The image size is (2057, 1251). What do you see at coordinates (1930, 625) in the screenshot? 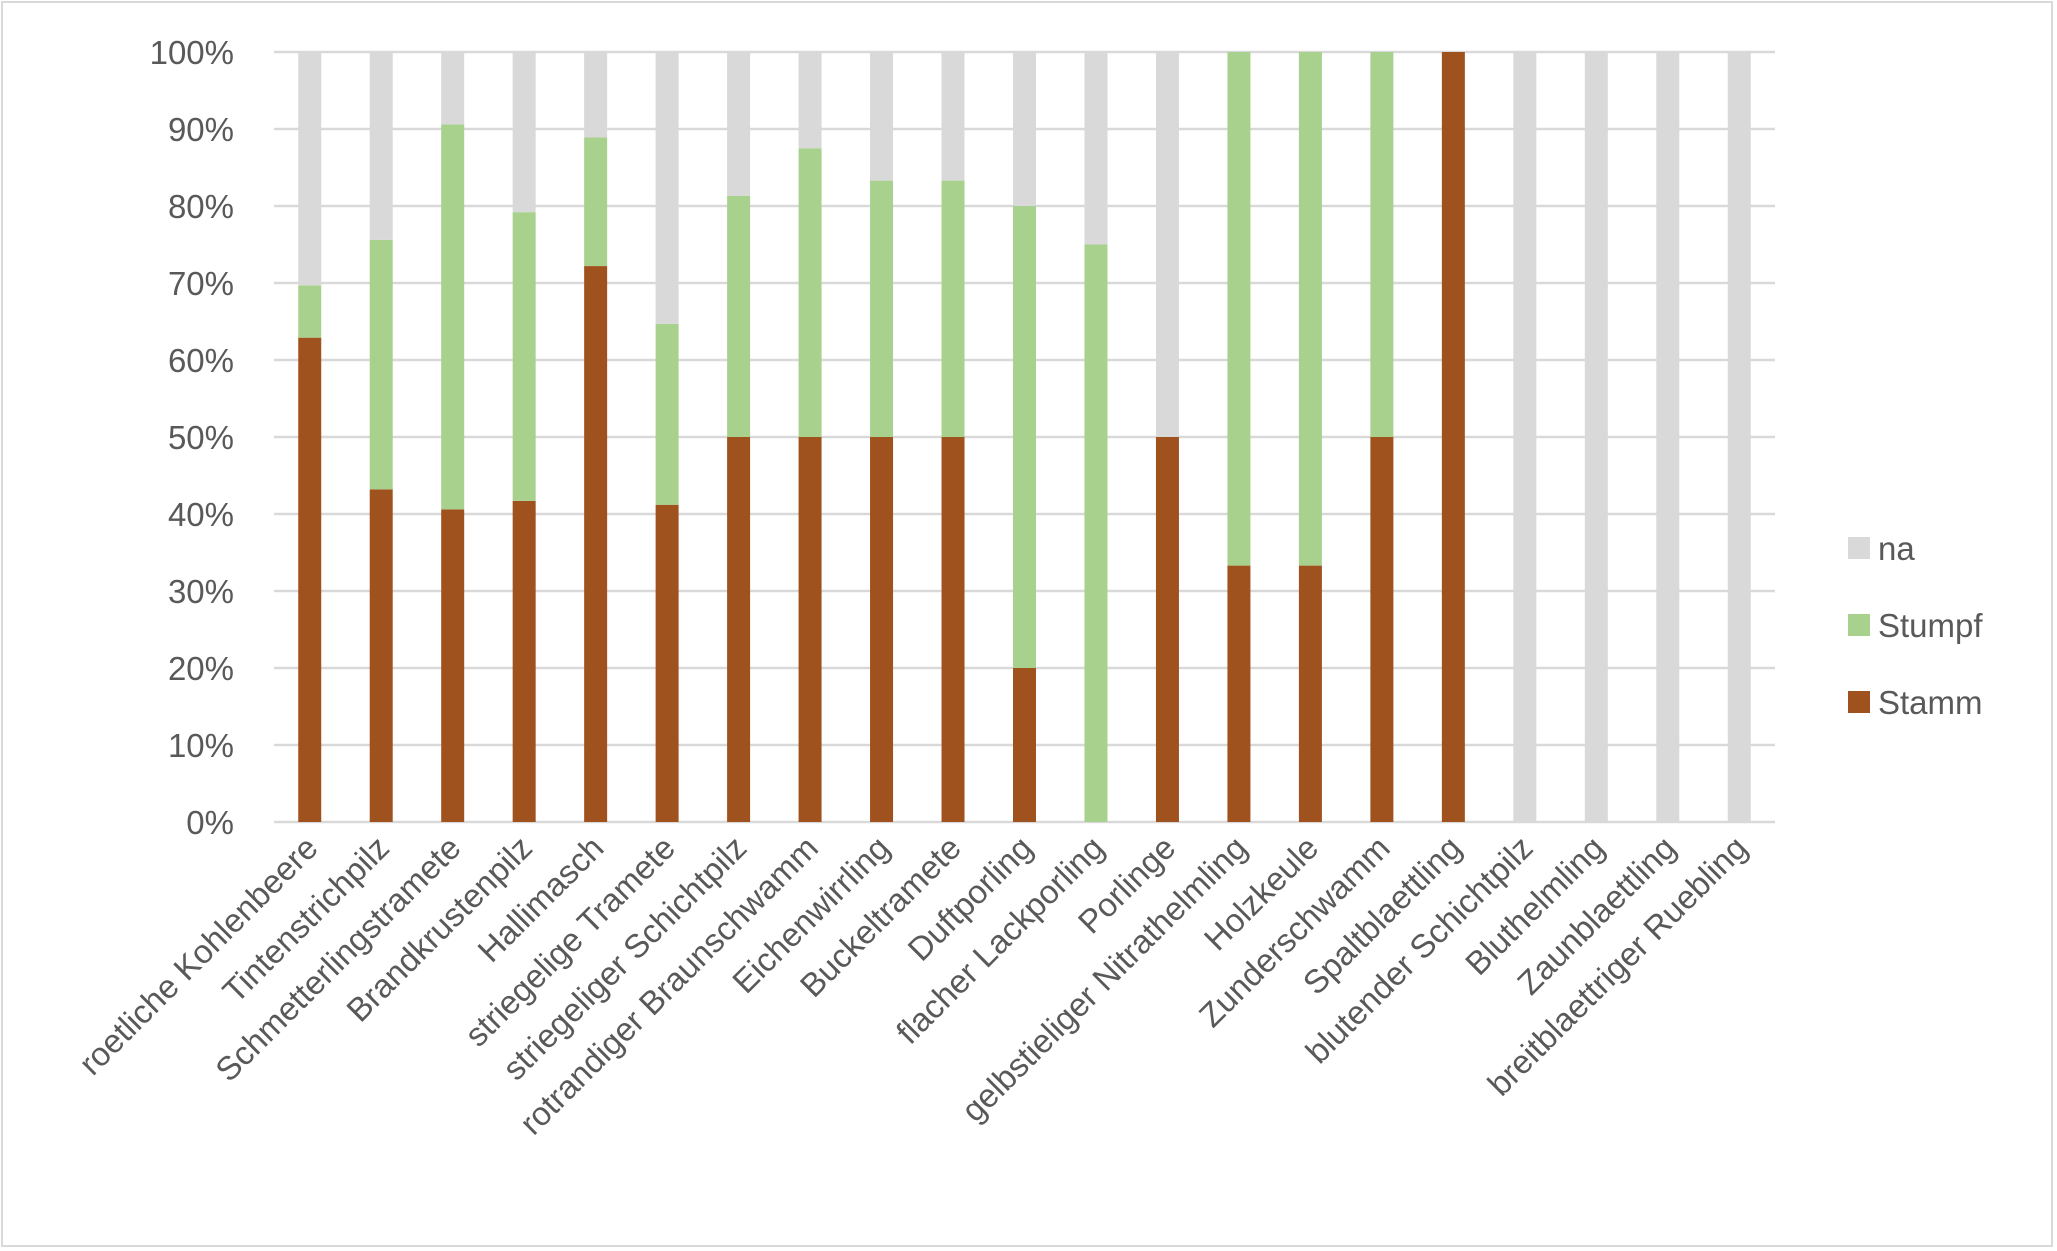
I see `legend-label-stumpf: Stumpf` at bounding box center [1930, 625].